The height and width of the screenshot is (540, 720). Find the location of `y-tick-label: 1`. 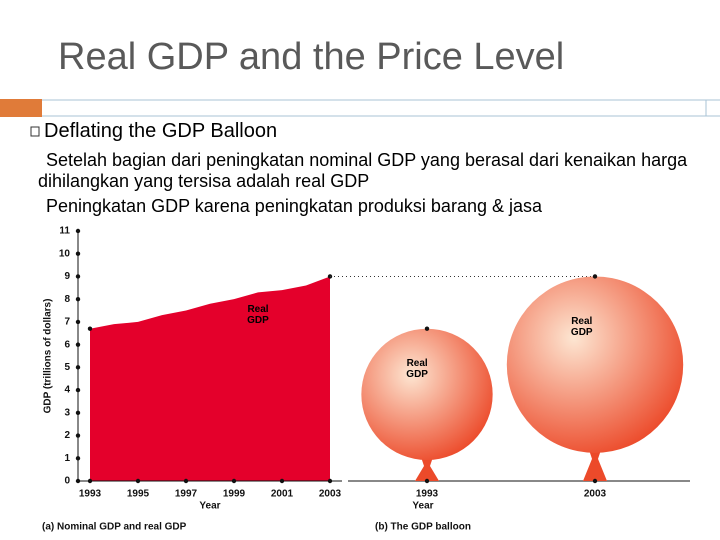

y-tick-label: 1 is located at coordinates (67, 458).